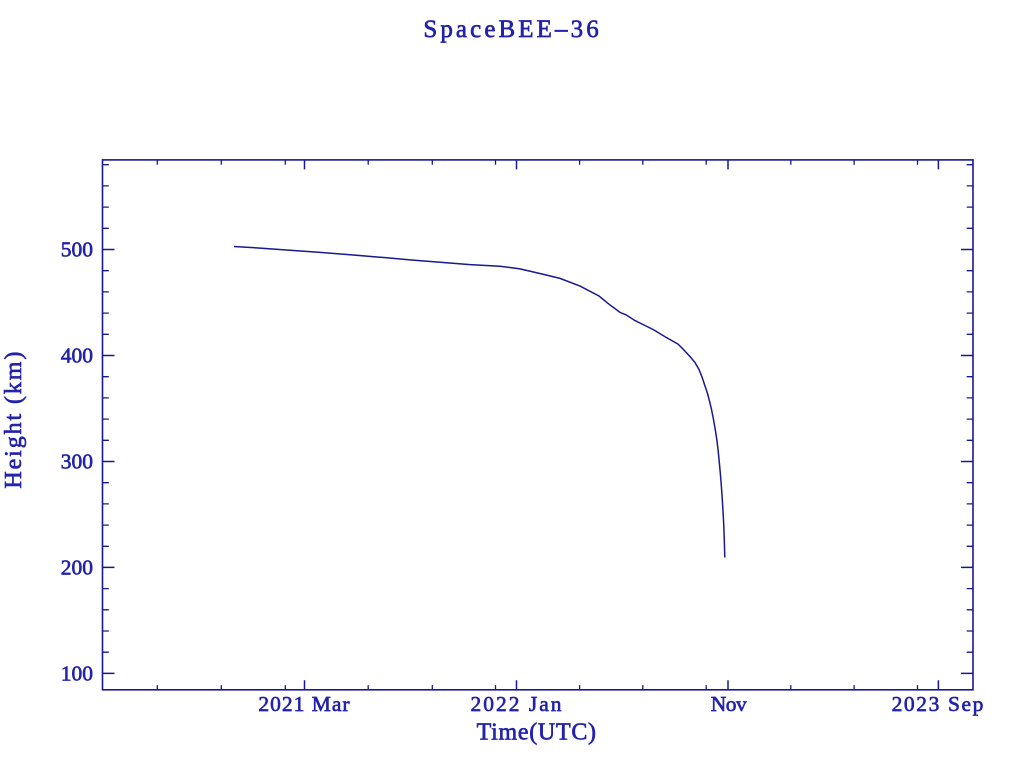 The height and width of the screenshot is (773, 1024). I want to click on svg-text: SpaceBEE–36, so click(512, 29).